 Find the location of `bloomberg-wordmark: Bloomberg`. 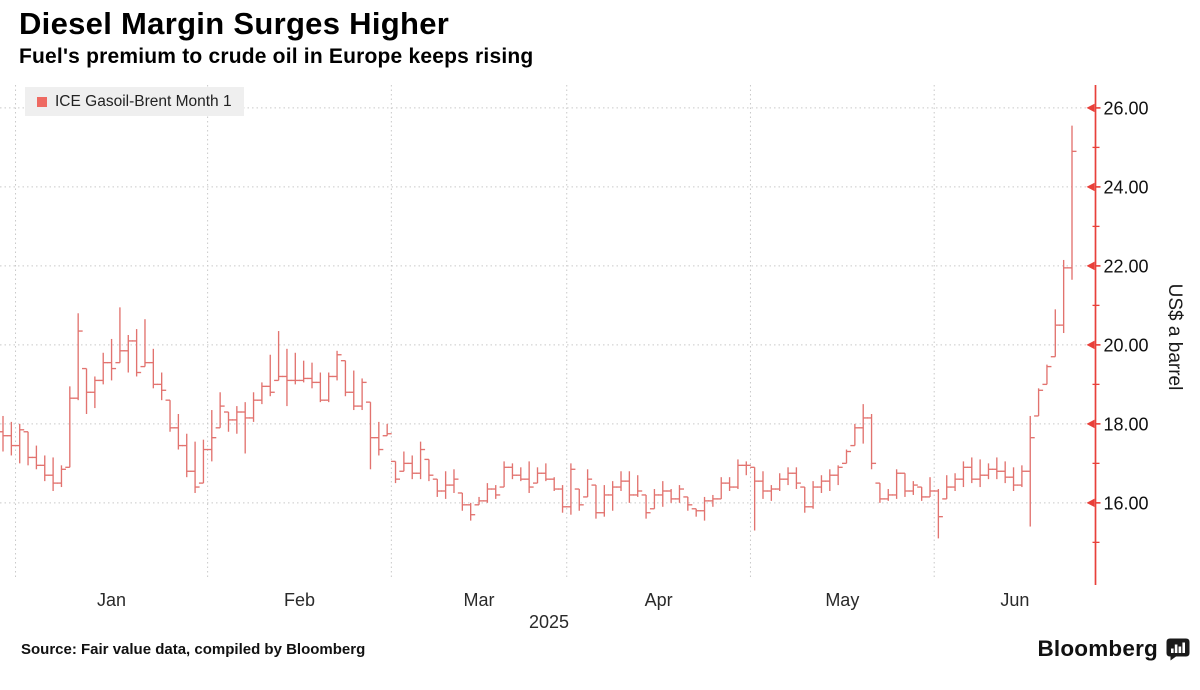

bloomberg-wordmark: Bloomberg is located at coordinates (1097, 648).